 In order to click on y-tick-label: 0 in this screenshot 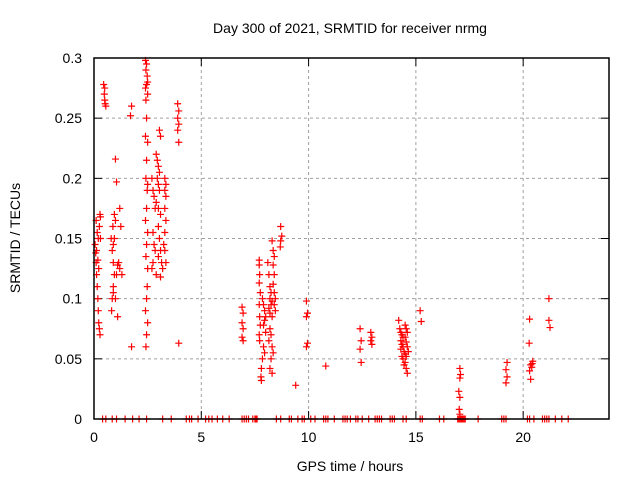, I will do `click(78, 419)`.